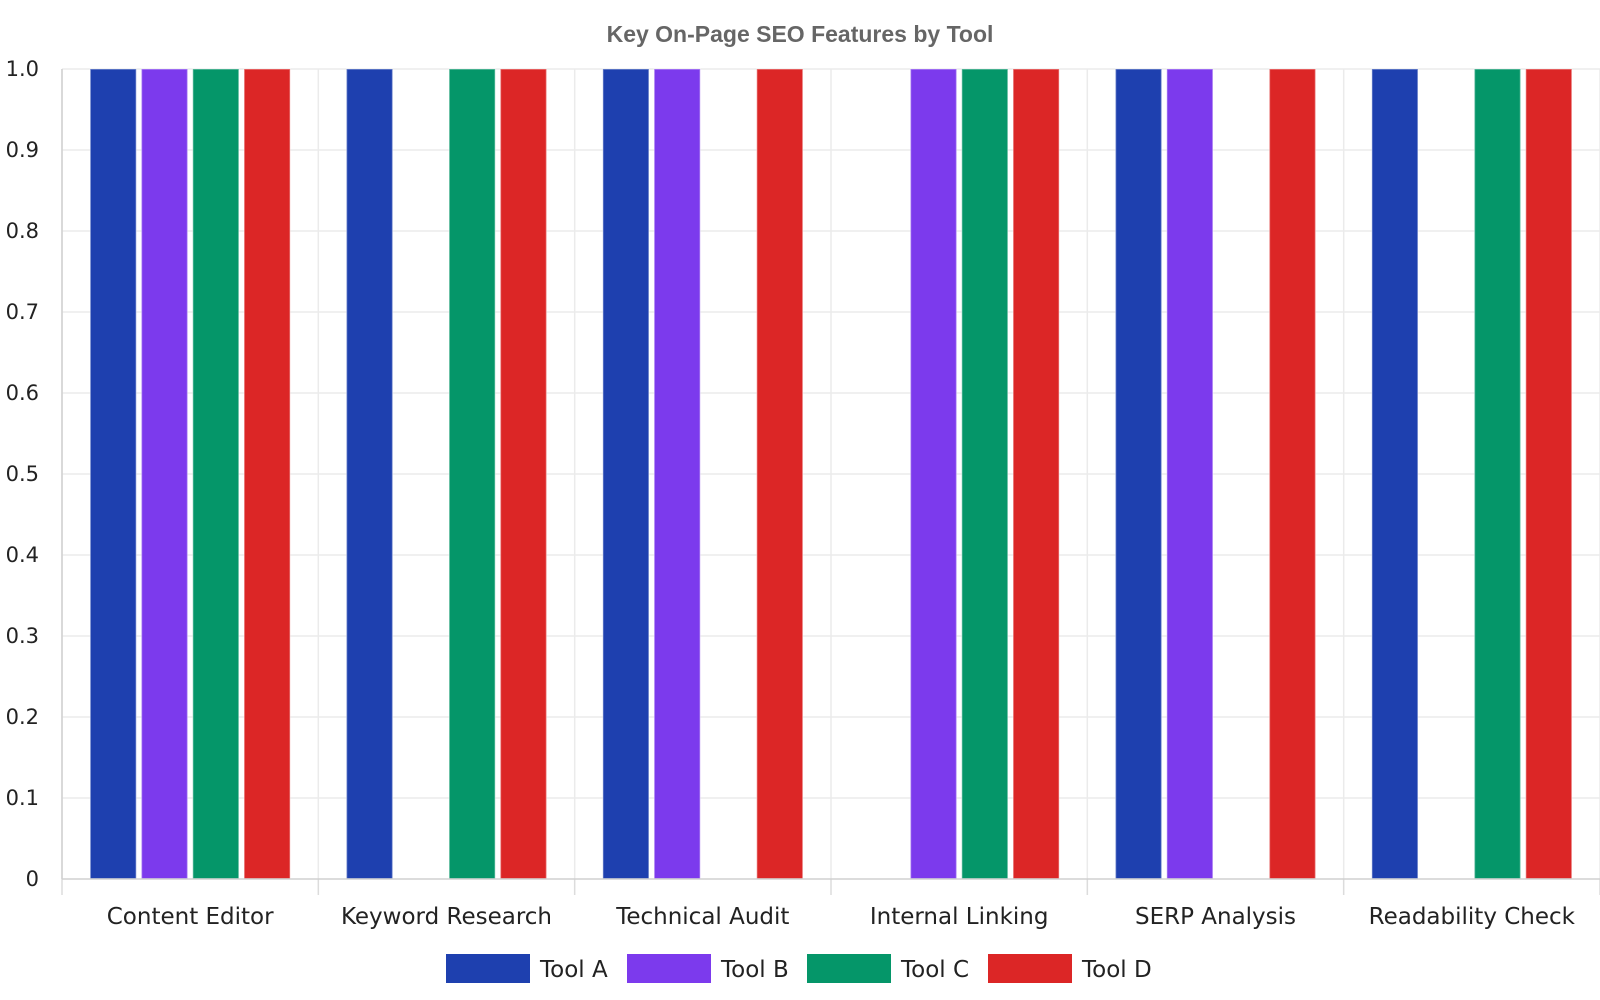 This screenshot has height=1000, width=1600. I want to click on y-tick-label: 0.8, so click(22, 231).